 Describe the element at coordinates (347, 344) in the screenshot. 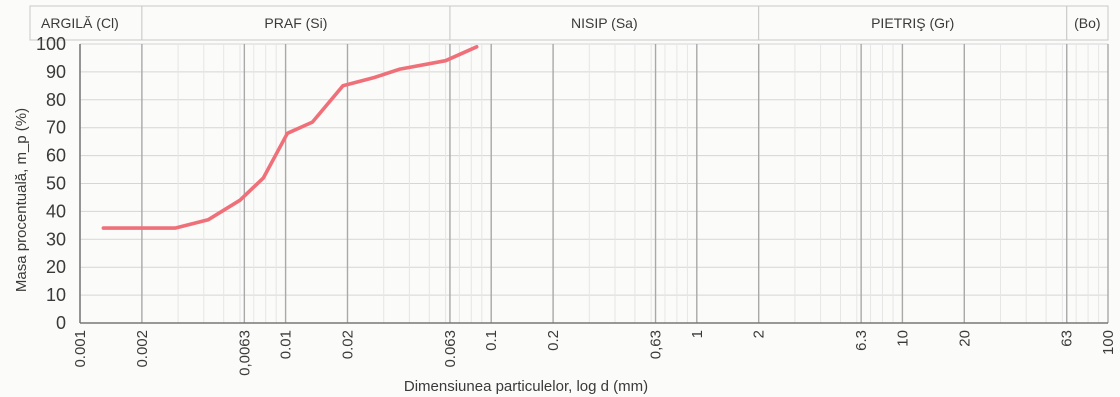

I see `x-tick-label: 0.02` at that location.